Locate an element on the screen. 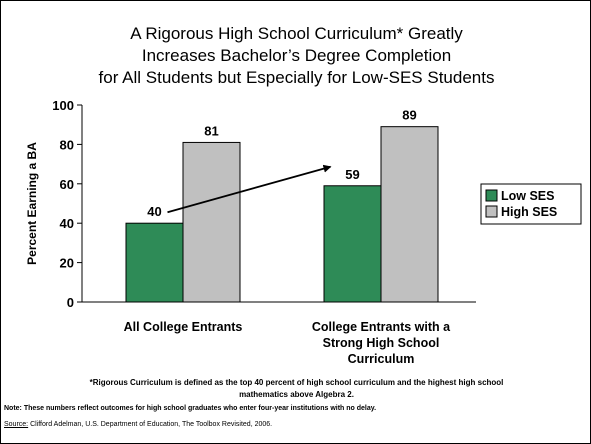  y-tick-label: 20 is located at coordinates (67, 263).